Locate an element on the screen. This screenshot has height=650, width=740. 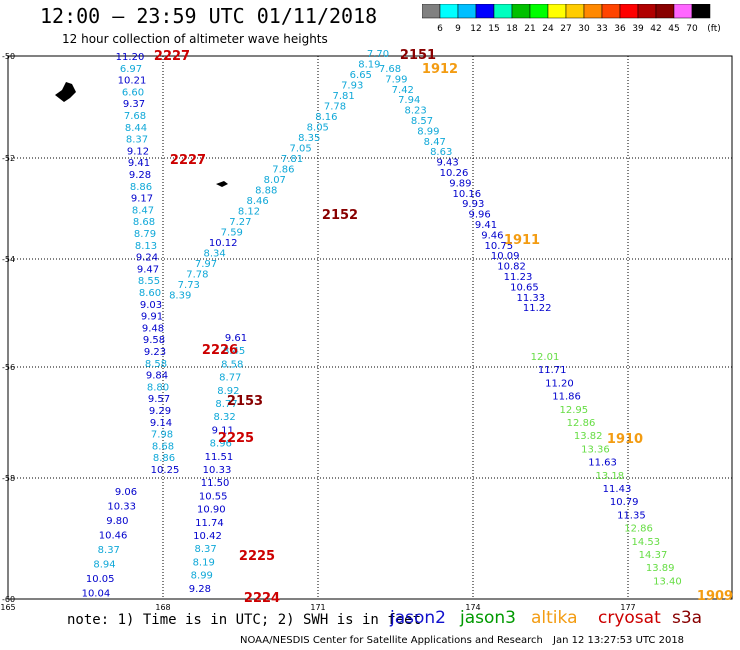
wave-height-value: 8.13 is located at coordinates (146, 246).